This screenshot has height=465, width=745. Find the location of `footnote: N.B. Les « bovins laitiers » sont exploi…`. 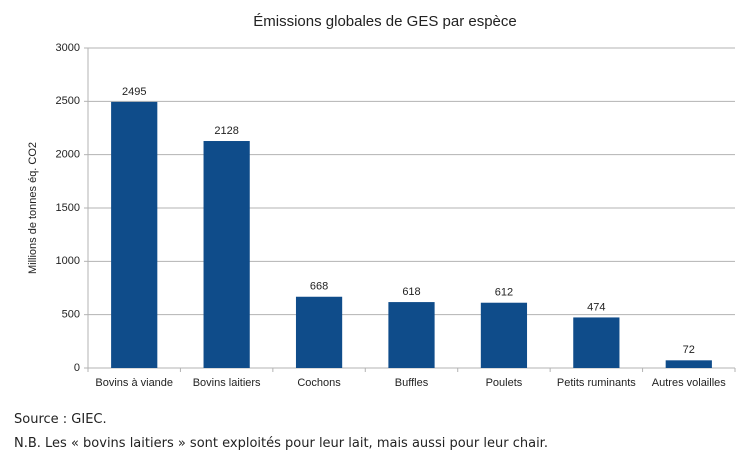

footnote: N.B. Les « bovins laitiers » sont exploi… is located at coordinates (281, 443).